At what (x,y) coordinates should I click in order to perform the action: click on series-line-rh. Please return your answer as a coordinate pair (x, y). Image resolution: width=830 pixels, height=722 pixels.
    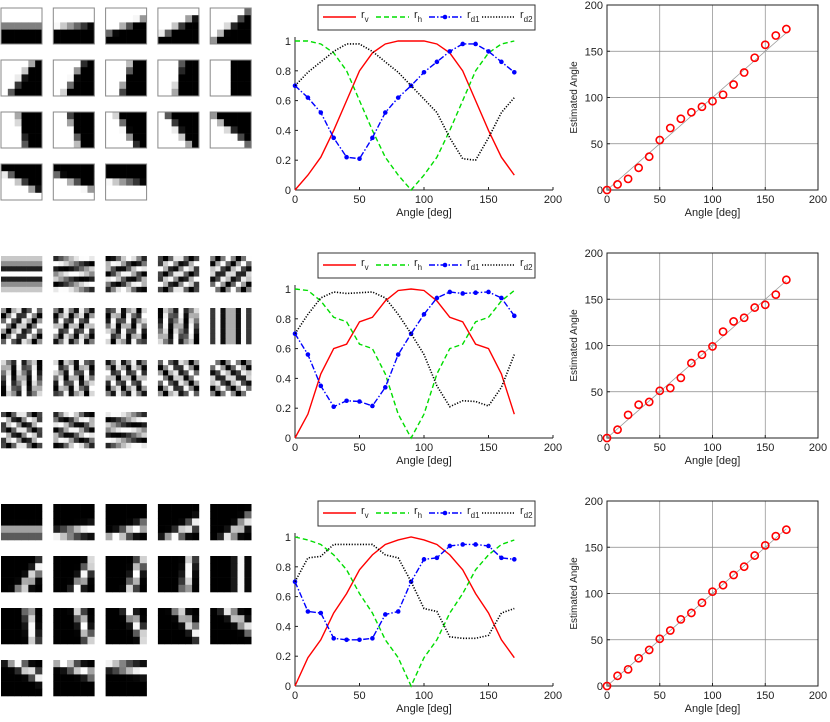
    Looking at the image, I should click on (405, 116).